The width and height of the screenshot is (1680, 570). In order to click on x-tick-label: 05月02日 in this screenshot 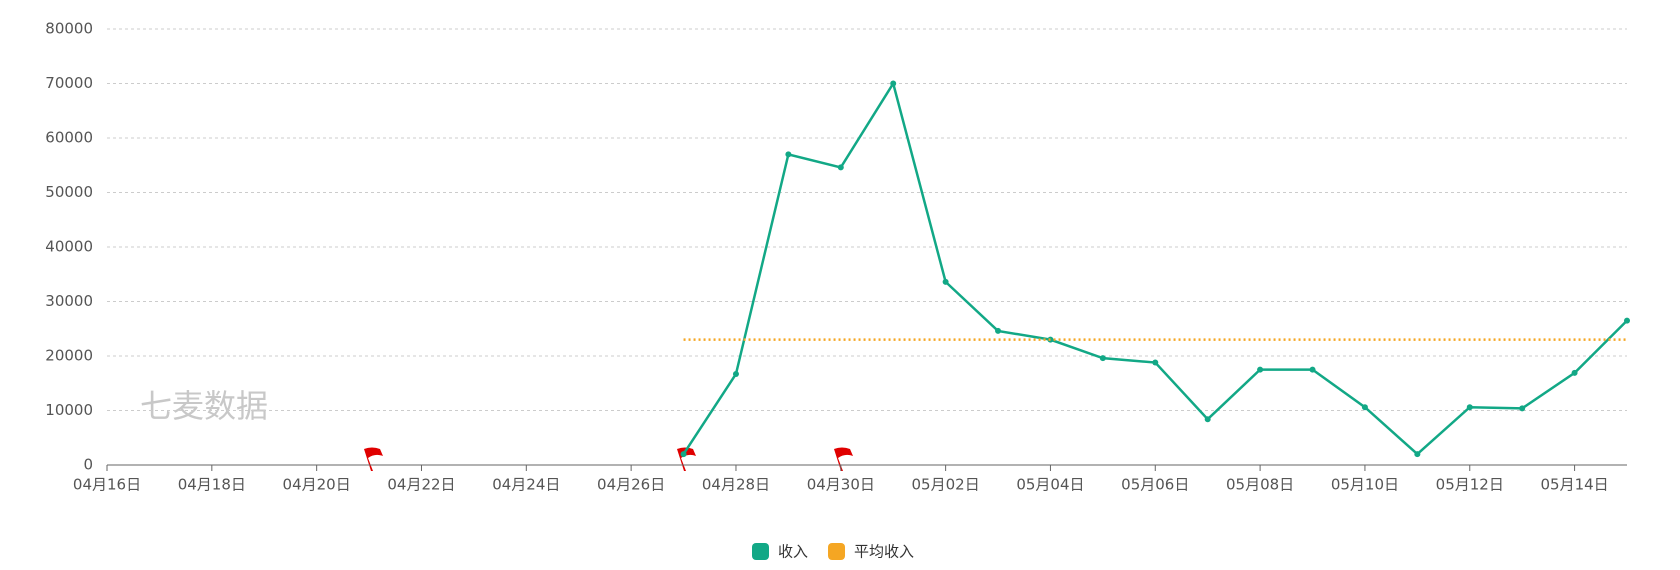, I will do `click(946, 485)`.